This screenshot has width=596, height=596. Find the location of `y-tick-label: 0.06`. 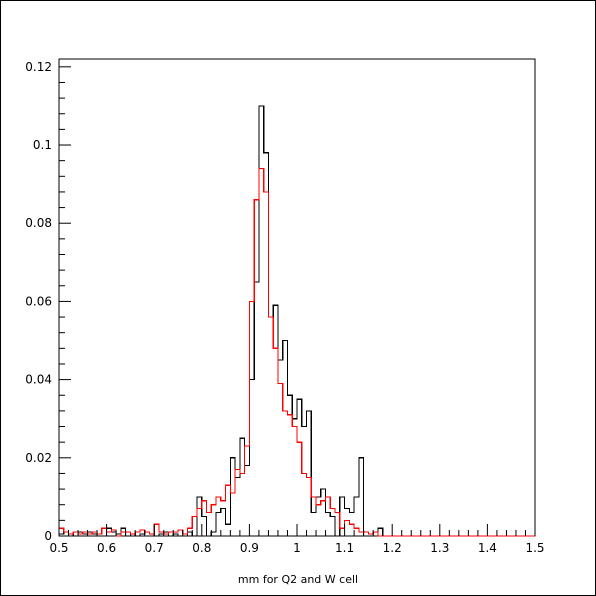

y-tick-label: 0.06 is located at coordinates (38, 301).